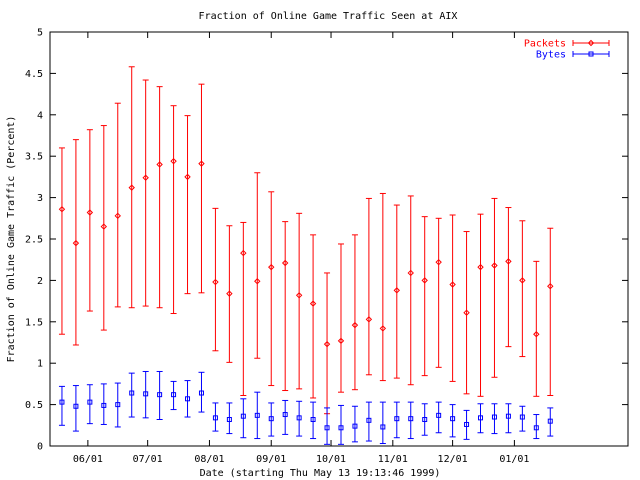 The height and width of the screenshot is (480, 640). What do you see at coordinates (453, 459) in the screenshot?
I see `x-tick-label: 12/01` at bounding box center [453, 459].